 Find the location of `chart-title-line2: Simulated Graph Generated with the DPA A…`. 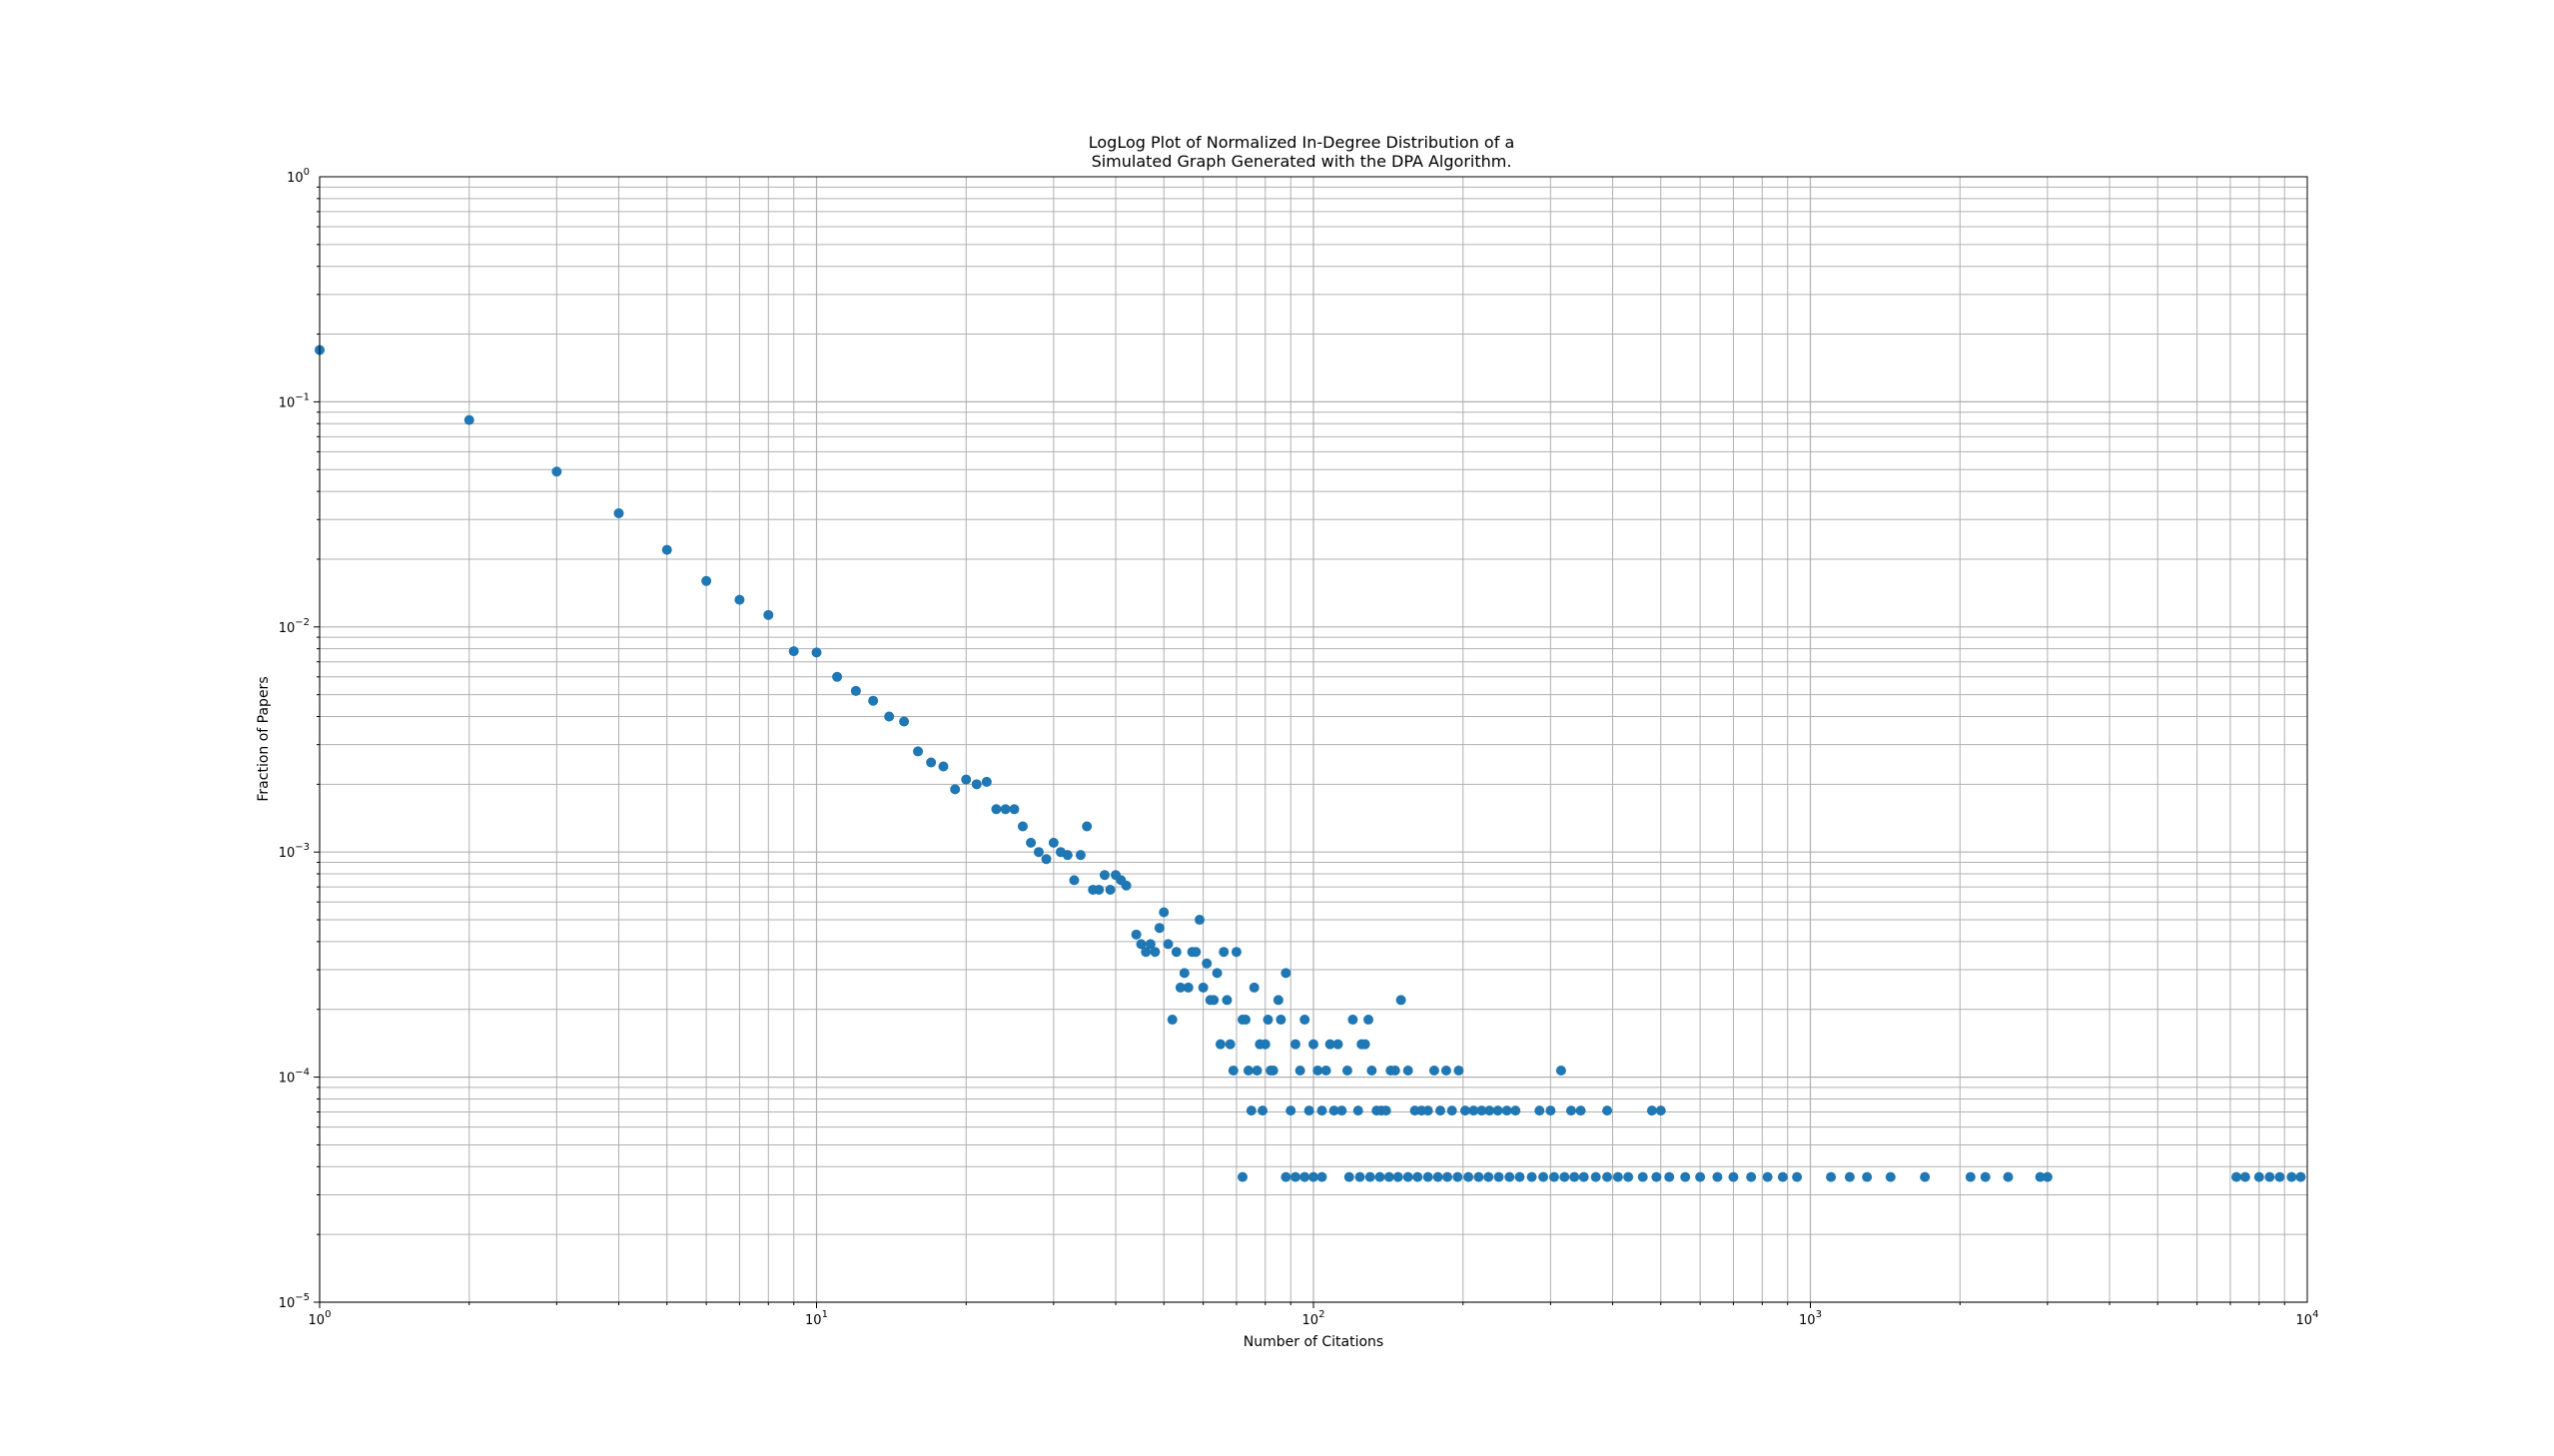

chart-title-line2: Simulated Graph Generated with the DPA A… is located at coordinates (1302, 162).